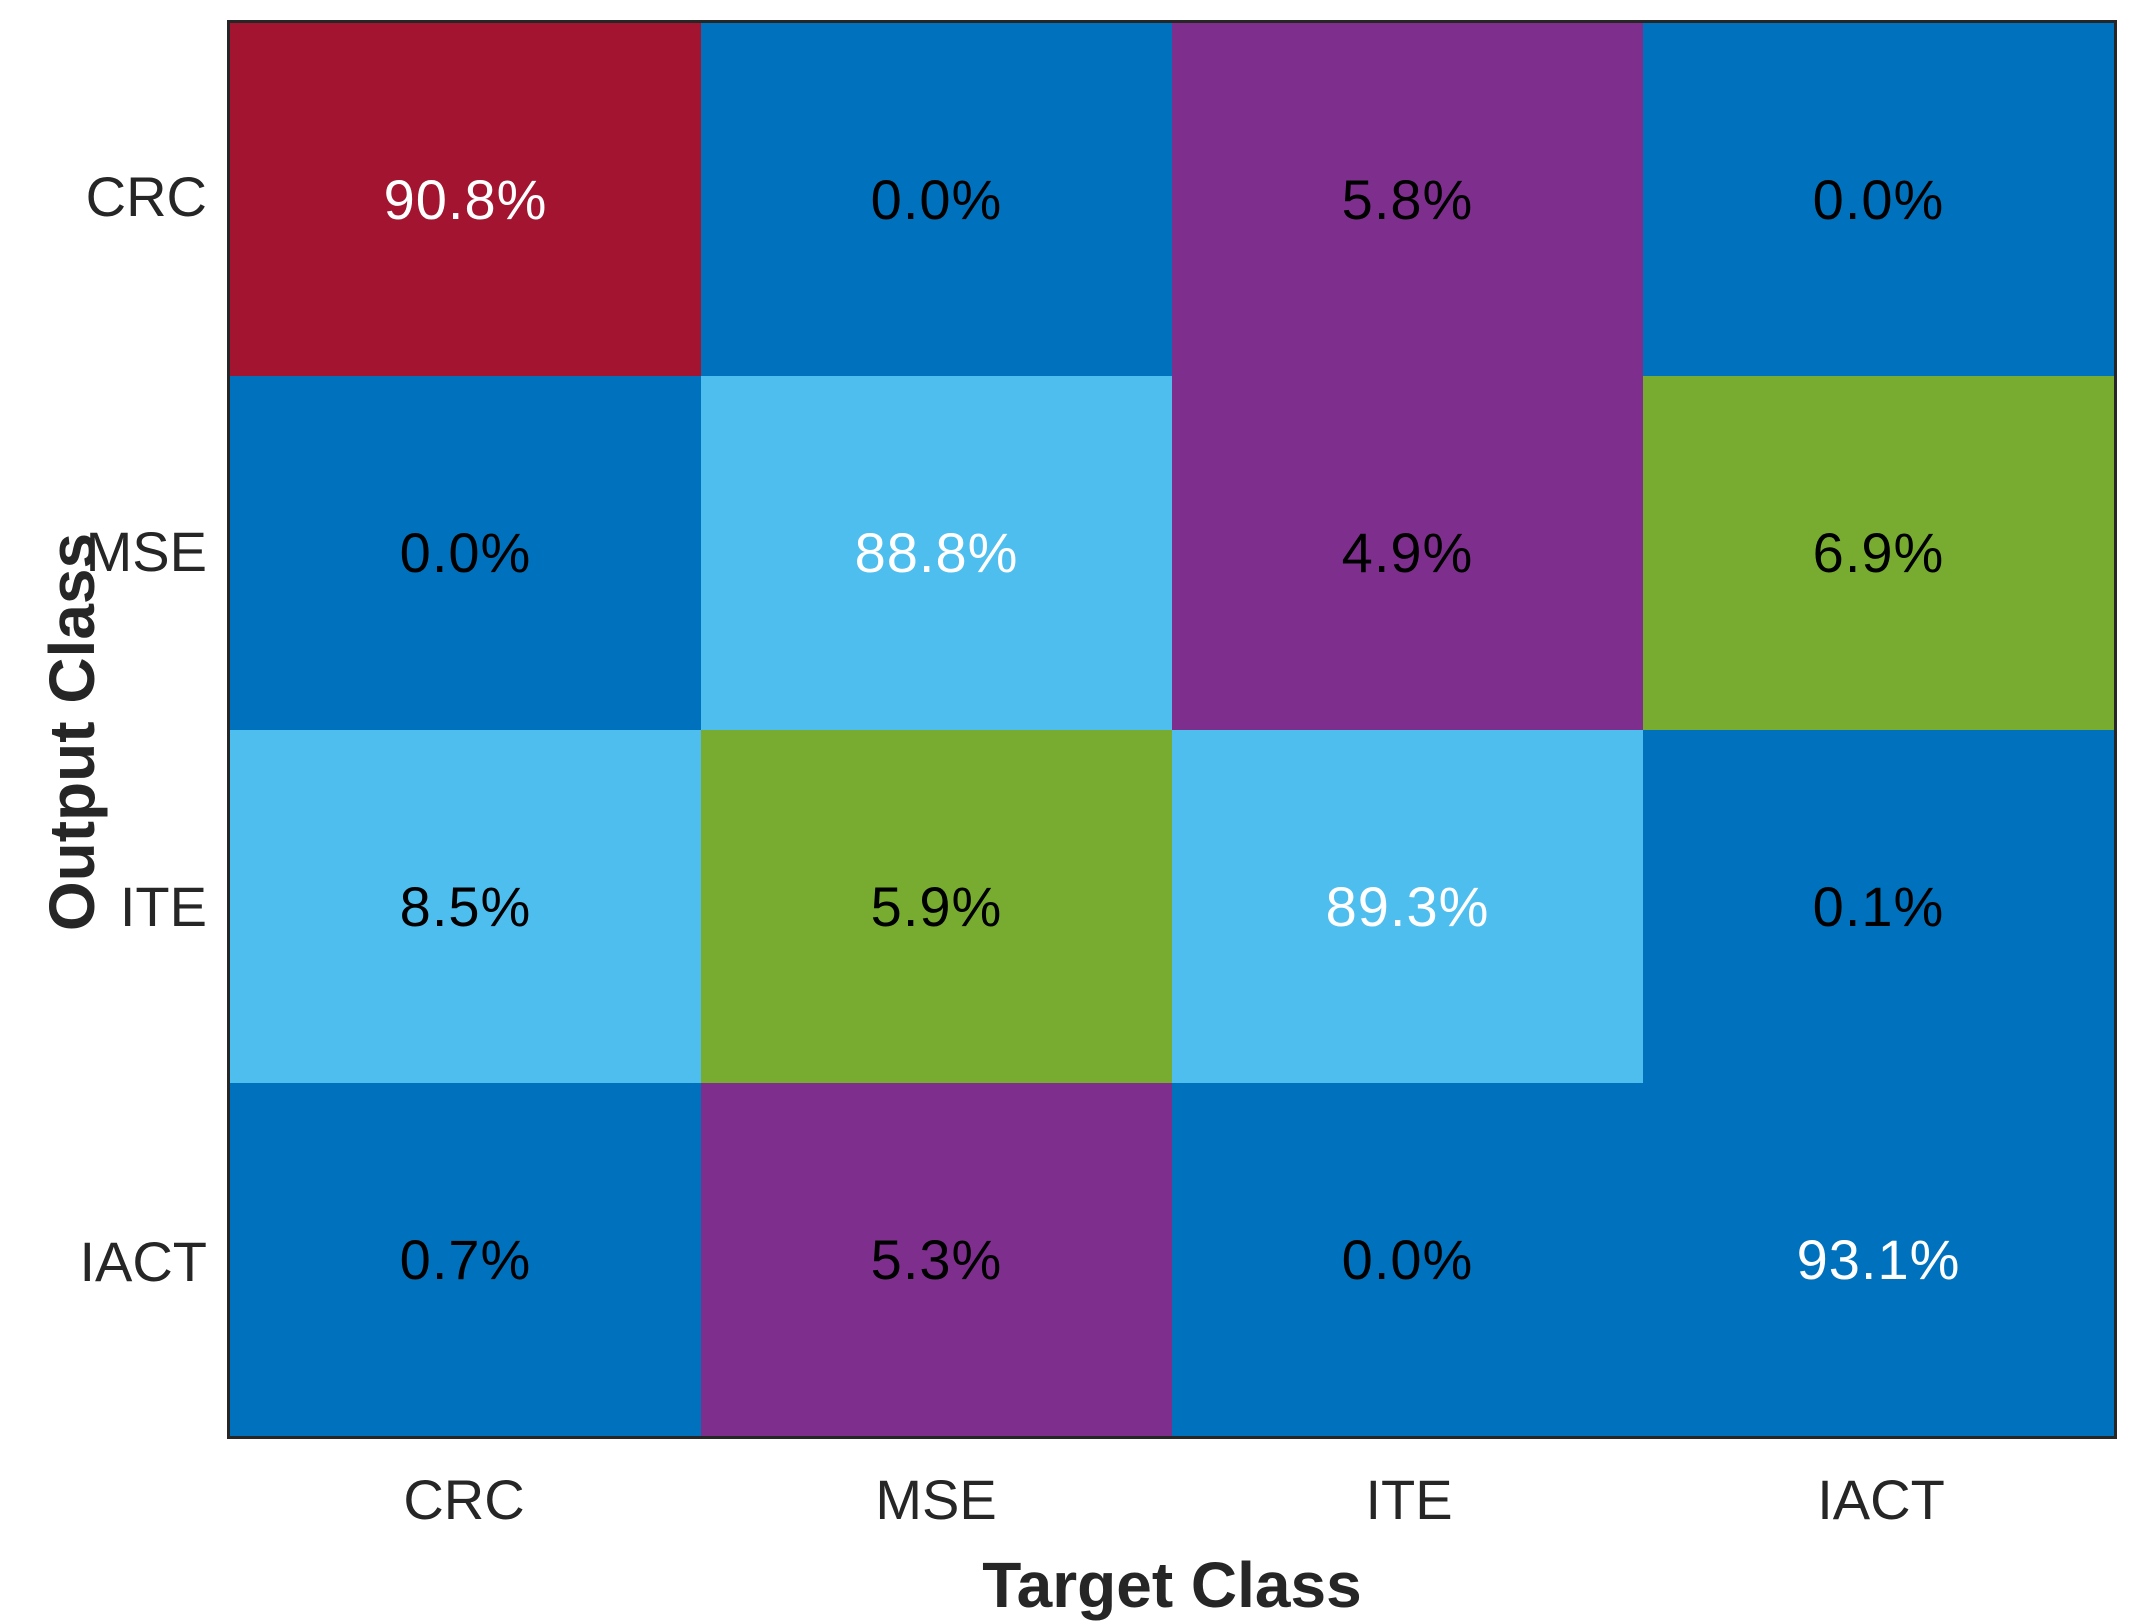 This screenshot has width=2133, height=1623. I want to click on x-tick-mse: MSE, so click(936, 1499).